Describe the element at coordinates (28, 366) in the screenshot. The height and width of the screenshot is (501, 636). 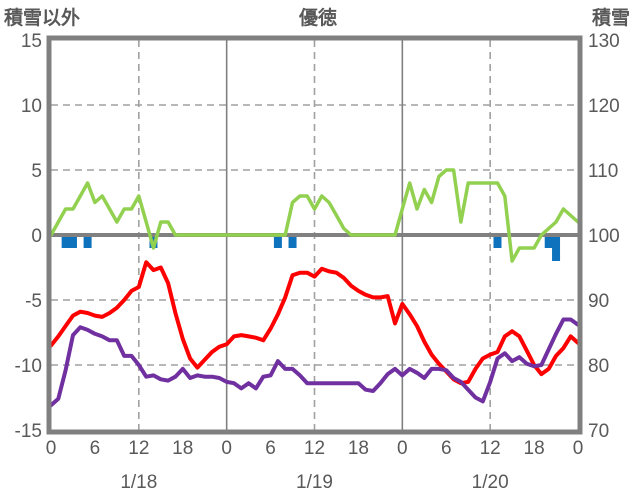
I see `left-axis-tick-label: -10` at that location.